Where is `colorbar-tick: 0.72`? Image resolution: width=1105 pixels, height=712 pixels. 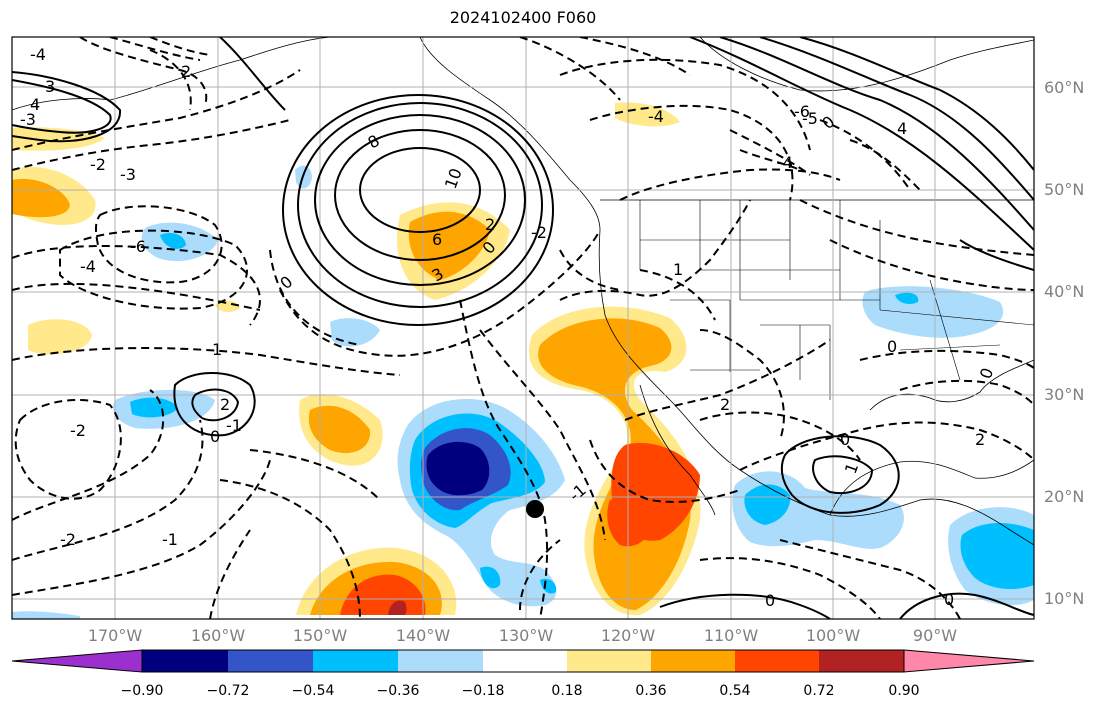 colorbar-tick: 0.72 is located at coordinates (819, 691).